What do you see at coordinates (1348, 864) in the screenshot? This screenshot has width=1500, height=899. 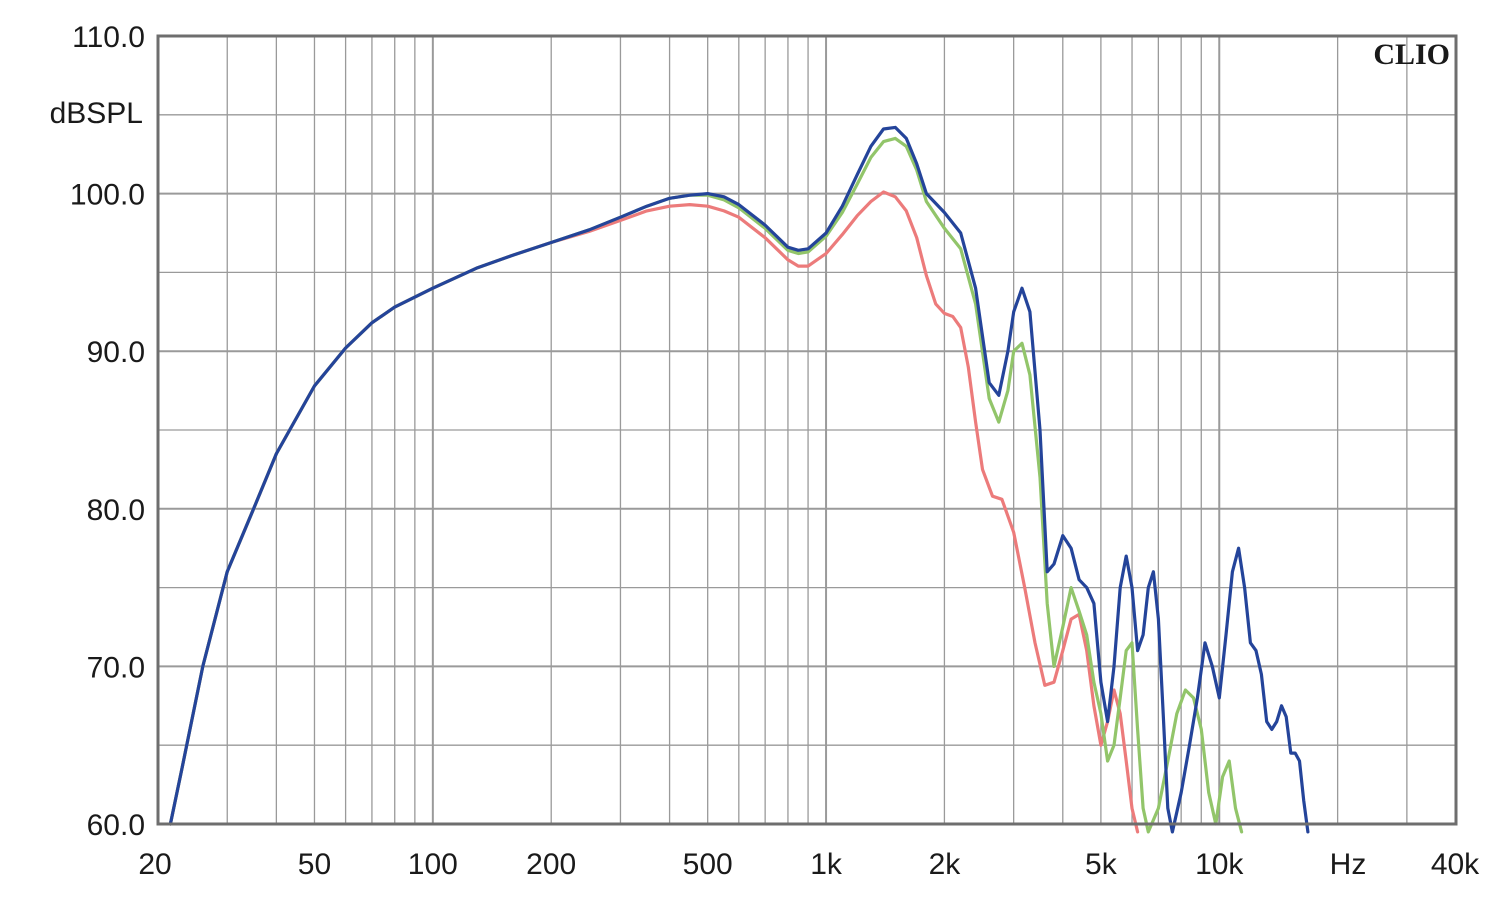 I see `x-axis-label: Hz` at bounding box center [1348, 864].